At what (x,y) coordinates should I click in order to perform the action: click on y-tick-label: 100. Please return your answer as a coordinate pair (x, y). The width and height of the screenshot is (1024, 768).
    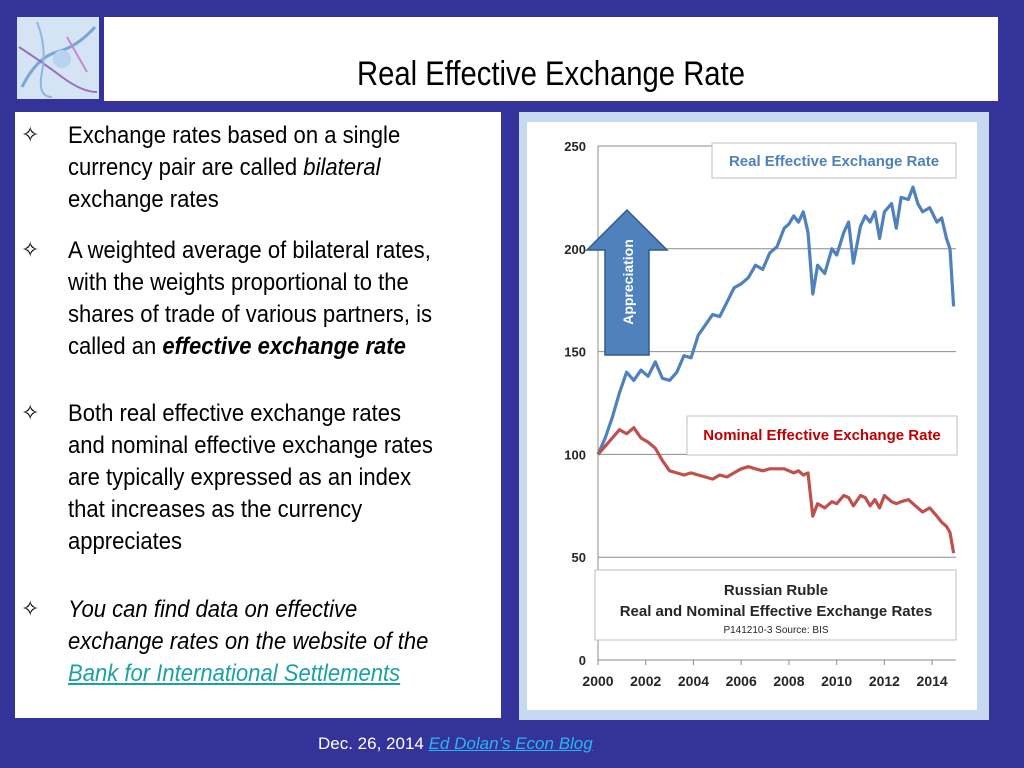
    Looking at the image, I should click on (575, 454).